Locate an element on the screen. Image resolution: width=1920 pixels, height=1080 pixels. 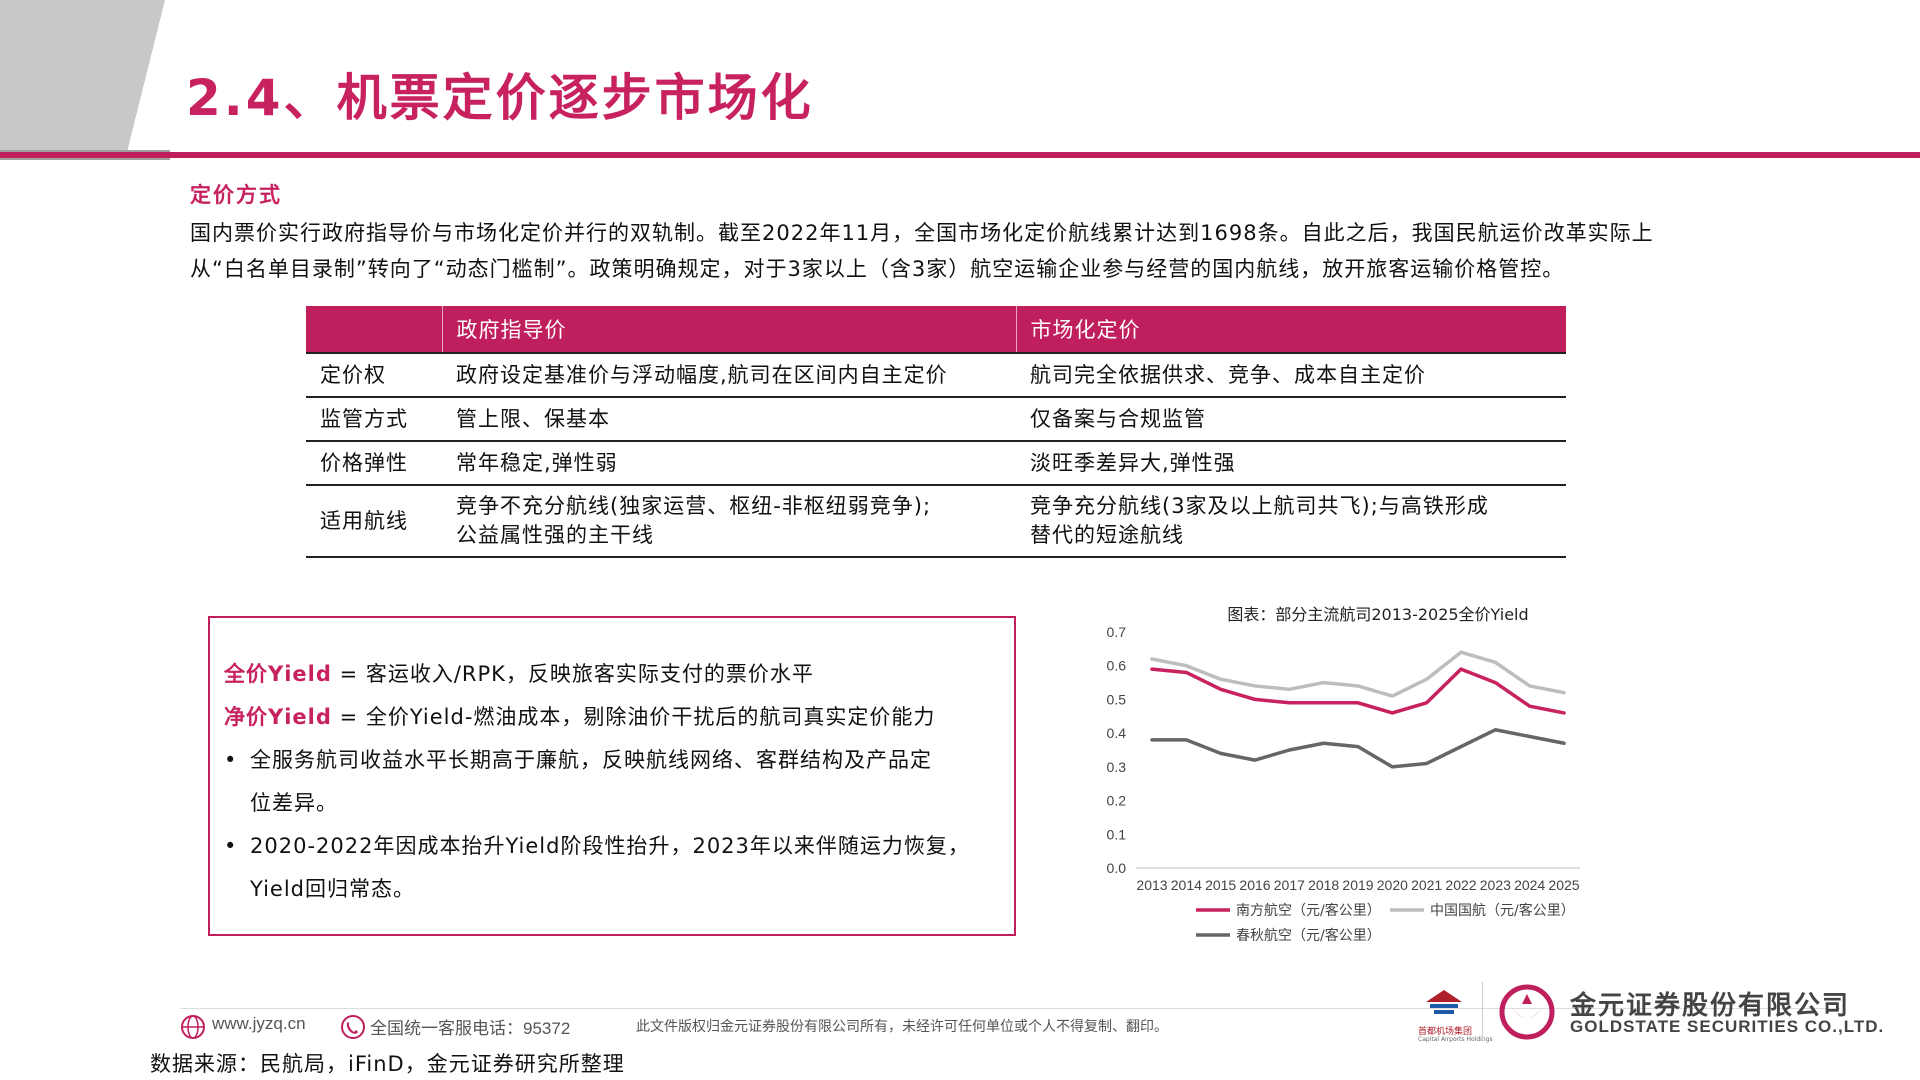
net-yield-term: 净价Yield is located at coordinates (278, 717).